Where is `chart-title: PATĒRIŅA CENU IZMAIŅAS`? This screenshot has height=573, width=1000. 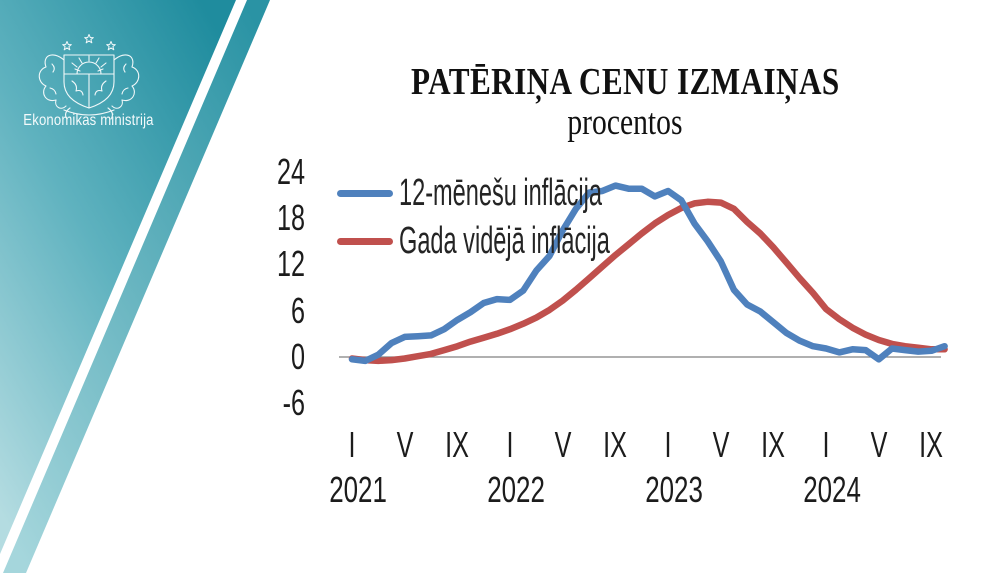
chart-title: PATĒRIŅA CENU IZMAIŅAS is located at coordinates (625, 82).